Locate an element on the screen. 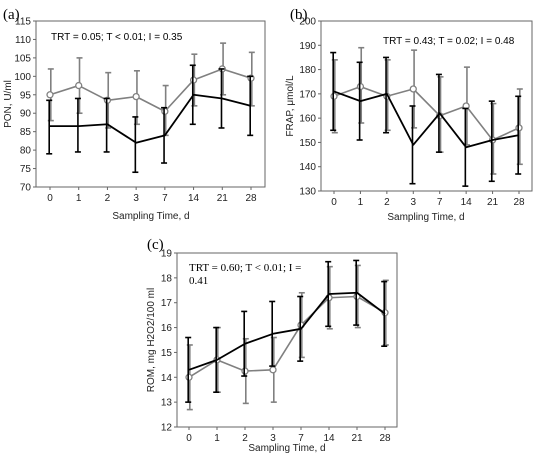 Image resolution: width=550 pixels, height=455 pixels. y-tick-label: 190 is located at coordinates (307, 46).